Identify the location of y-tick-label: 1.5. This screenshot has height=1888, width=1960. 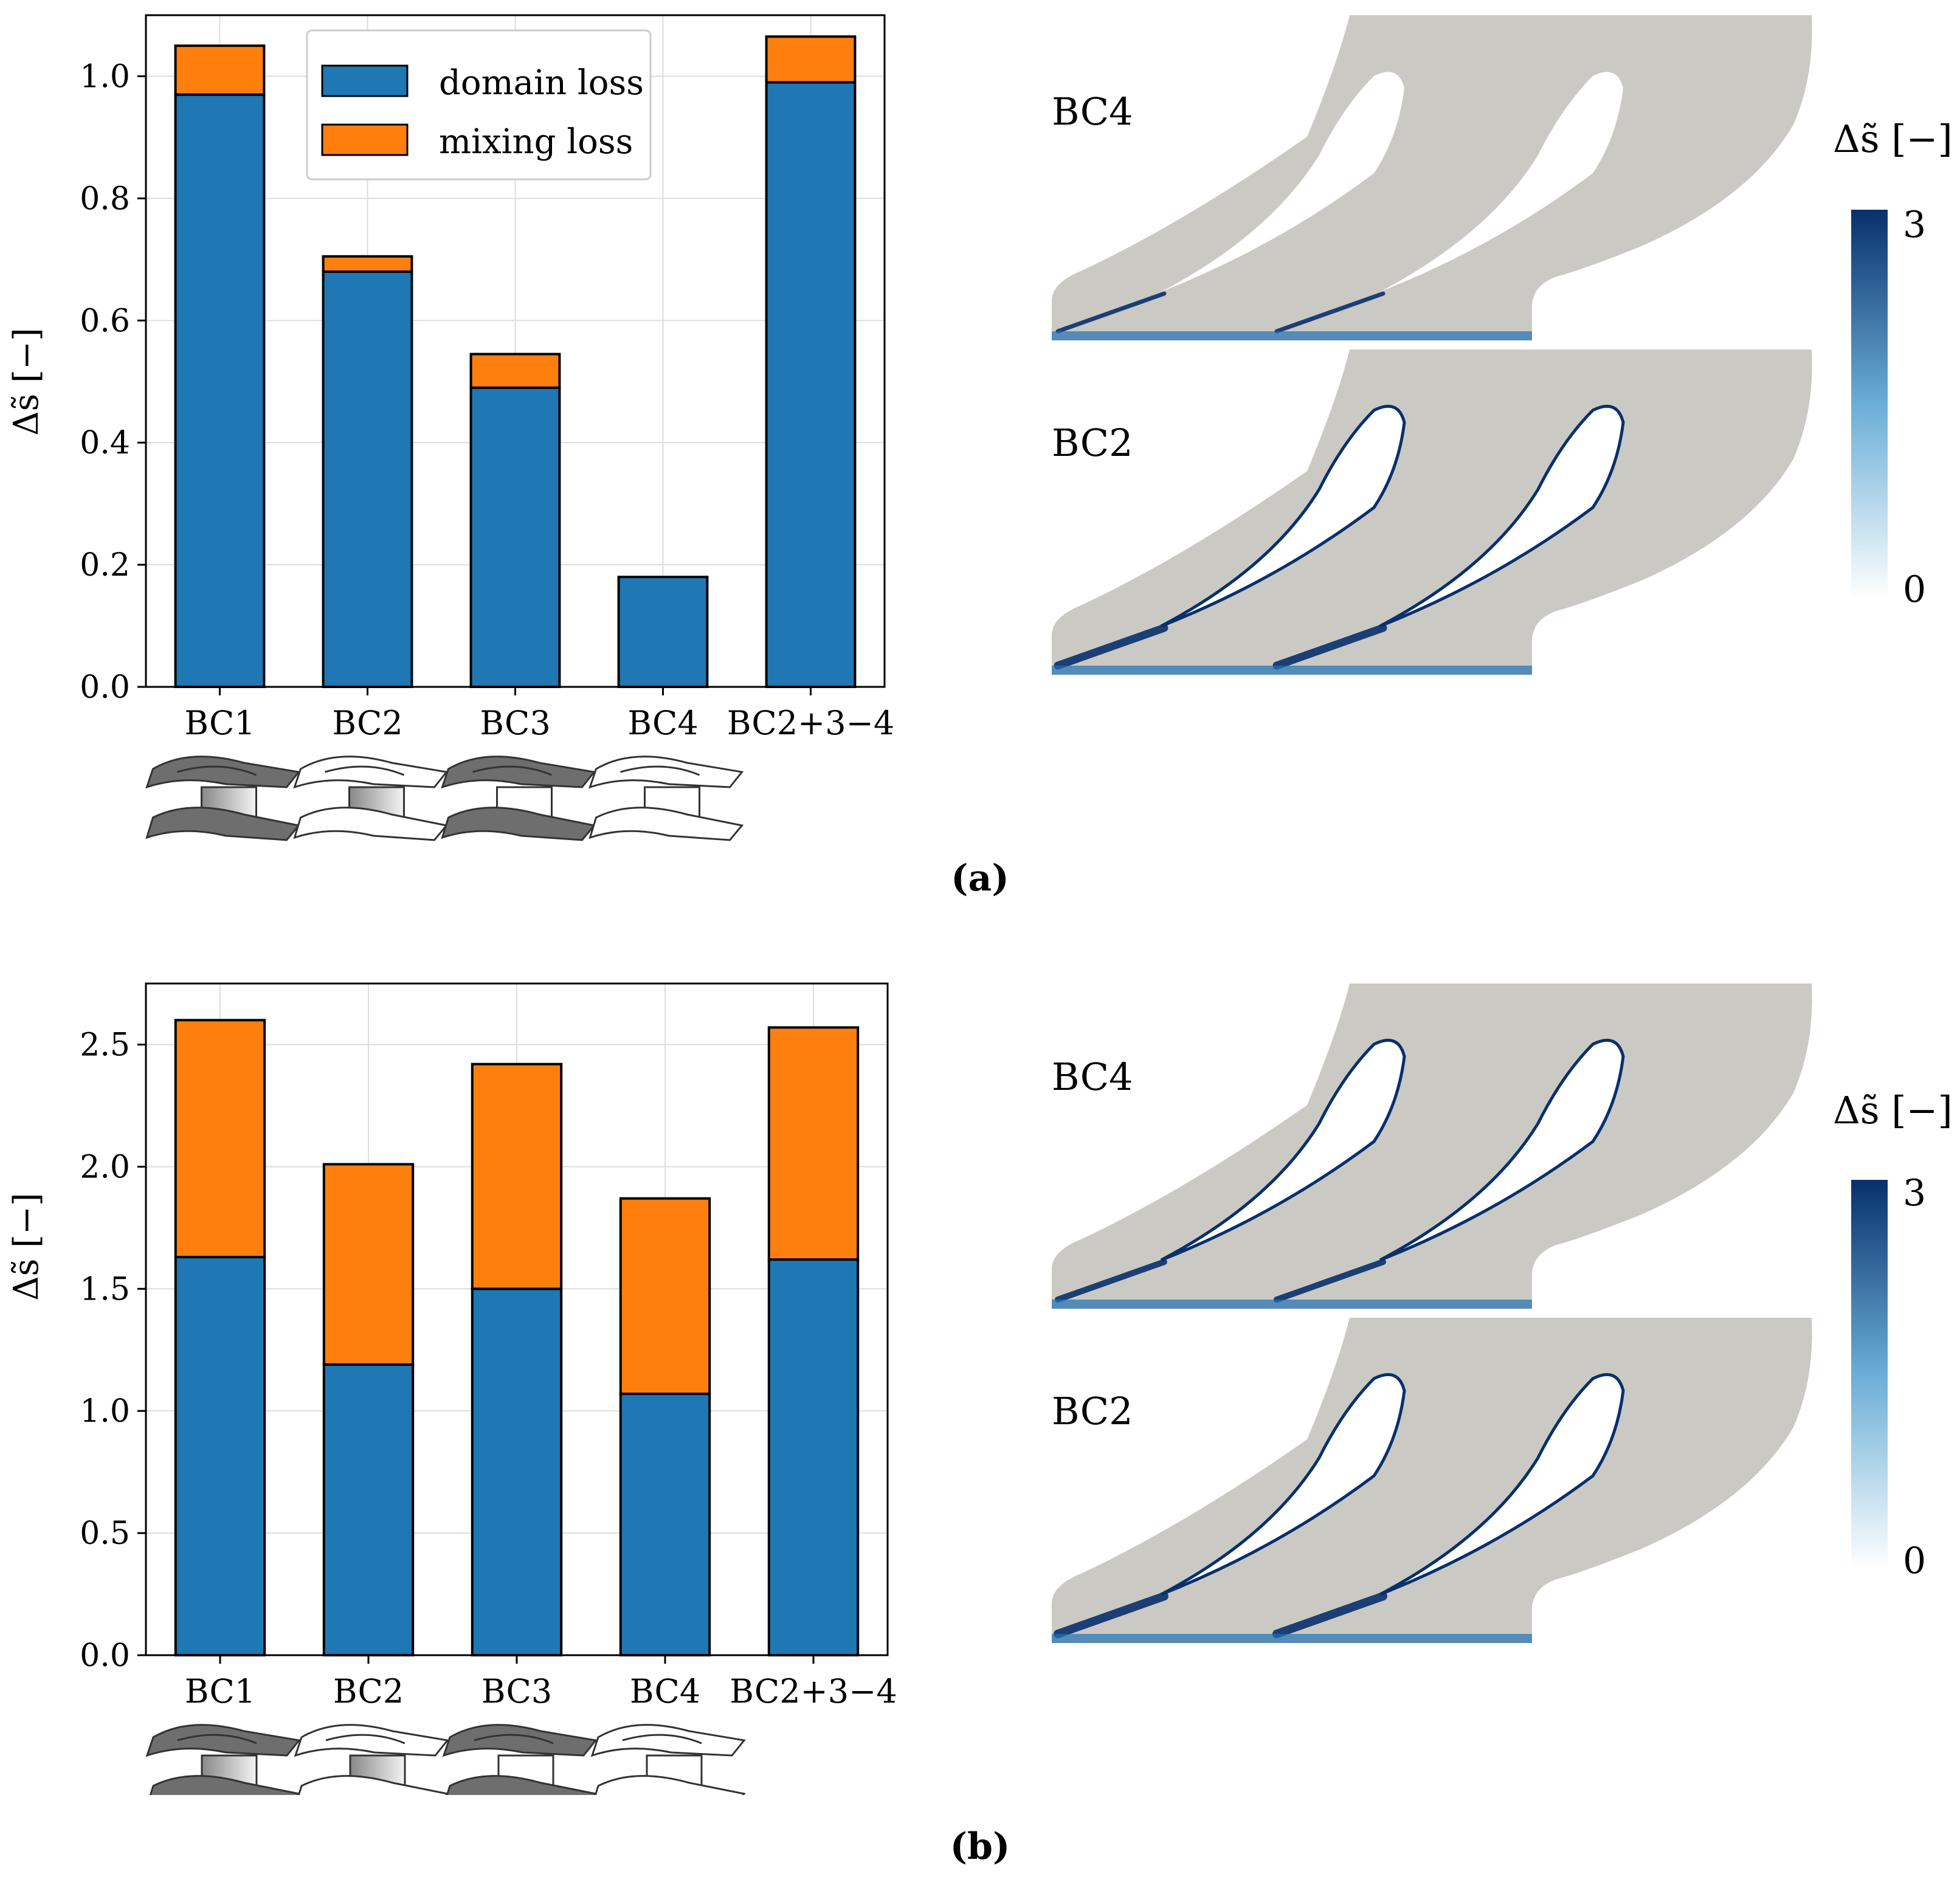
(105, 1289).